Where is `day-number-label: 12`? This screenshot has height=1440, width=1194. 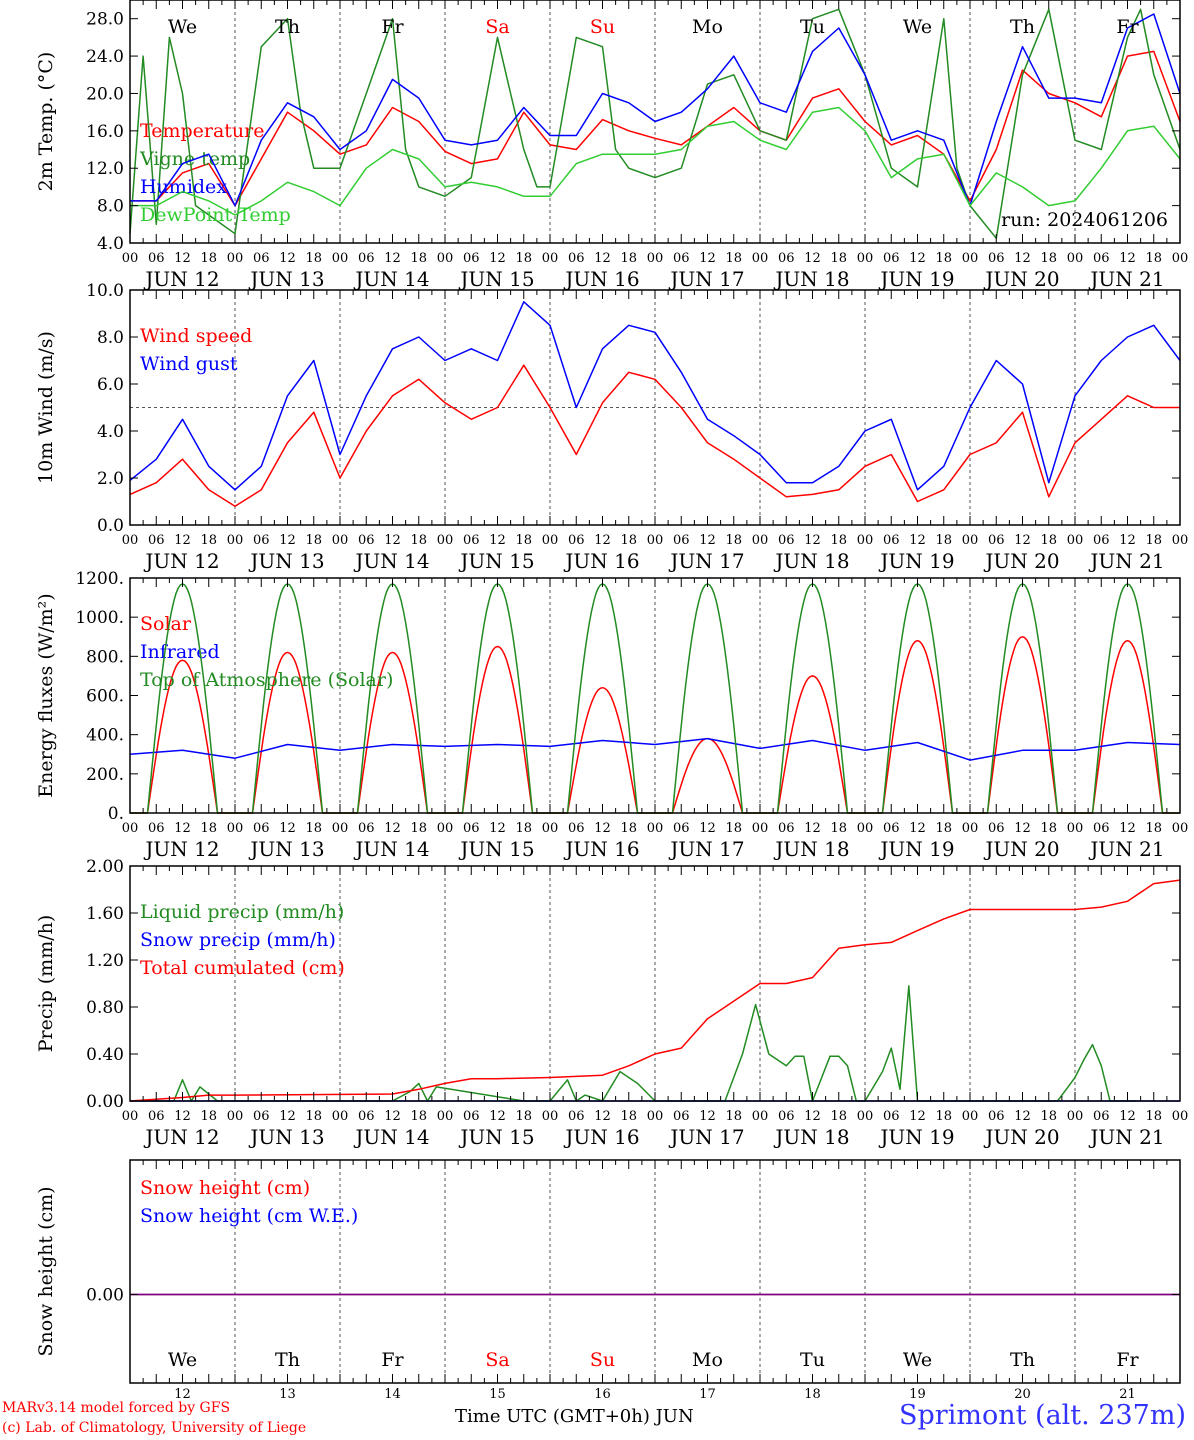
day-number-label: 12 is located at coordinates (182, 1393).